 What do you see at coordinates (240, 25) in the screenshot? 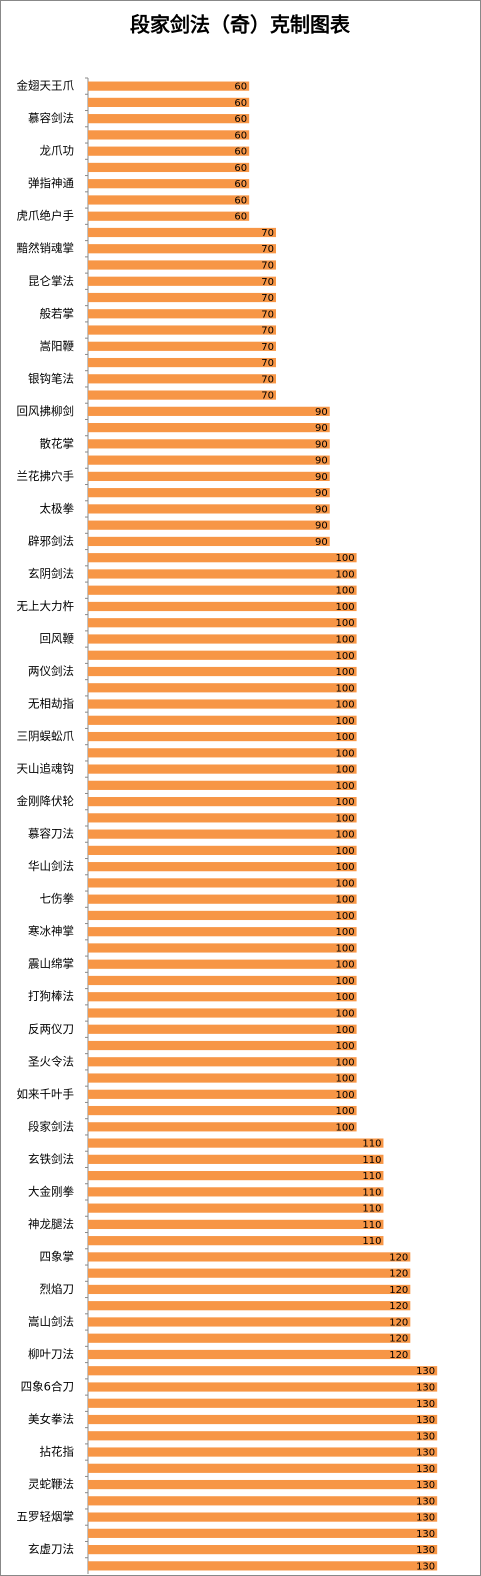
I see `chart-title: 段家剑法（奇）克制图表` at bounding box center [240, 25].